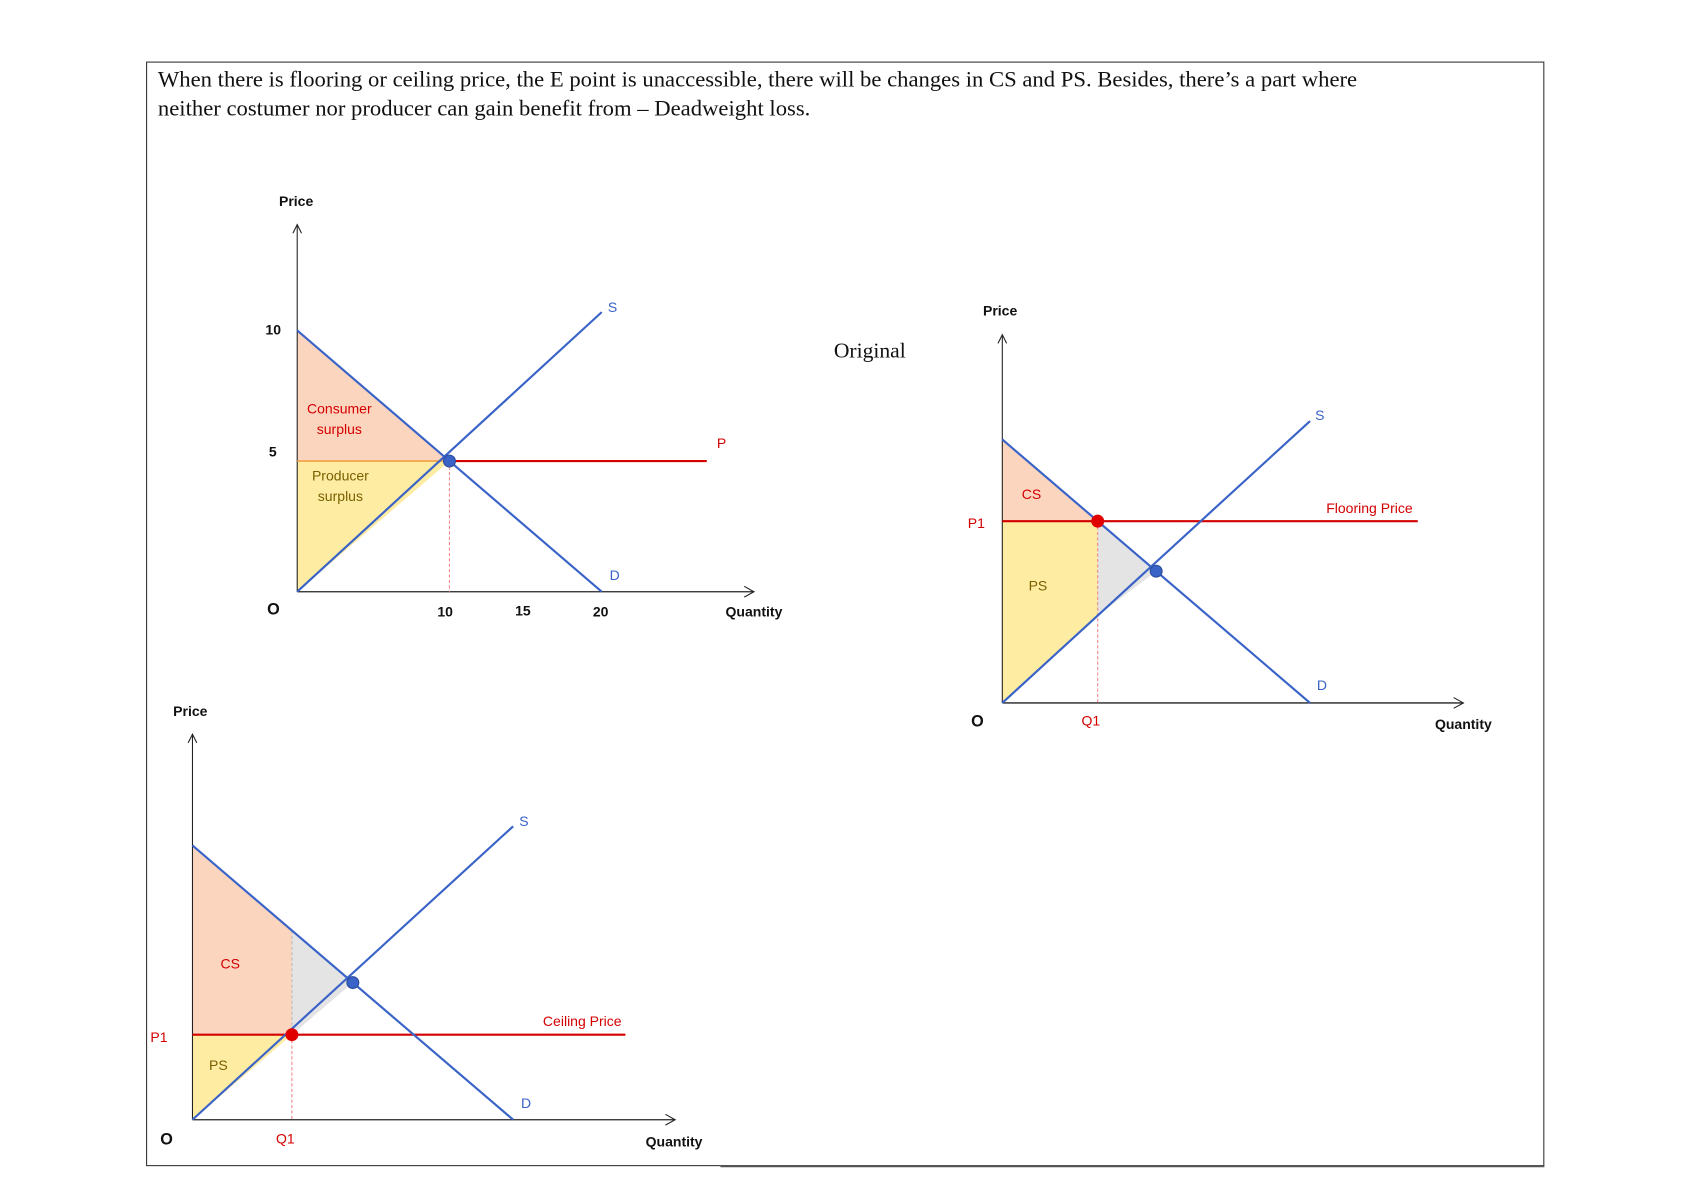 The width and height of the screenshot is (1685, 1191). I want to click on ps-label: Producer, so click(340, 476).